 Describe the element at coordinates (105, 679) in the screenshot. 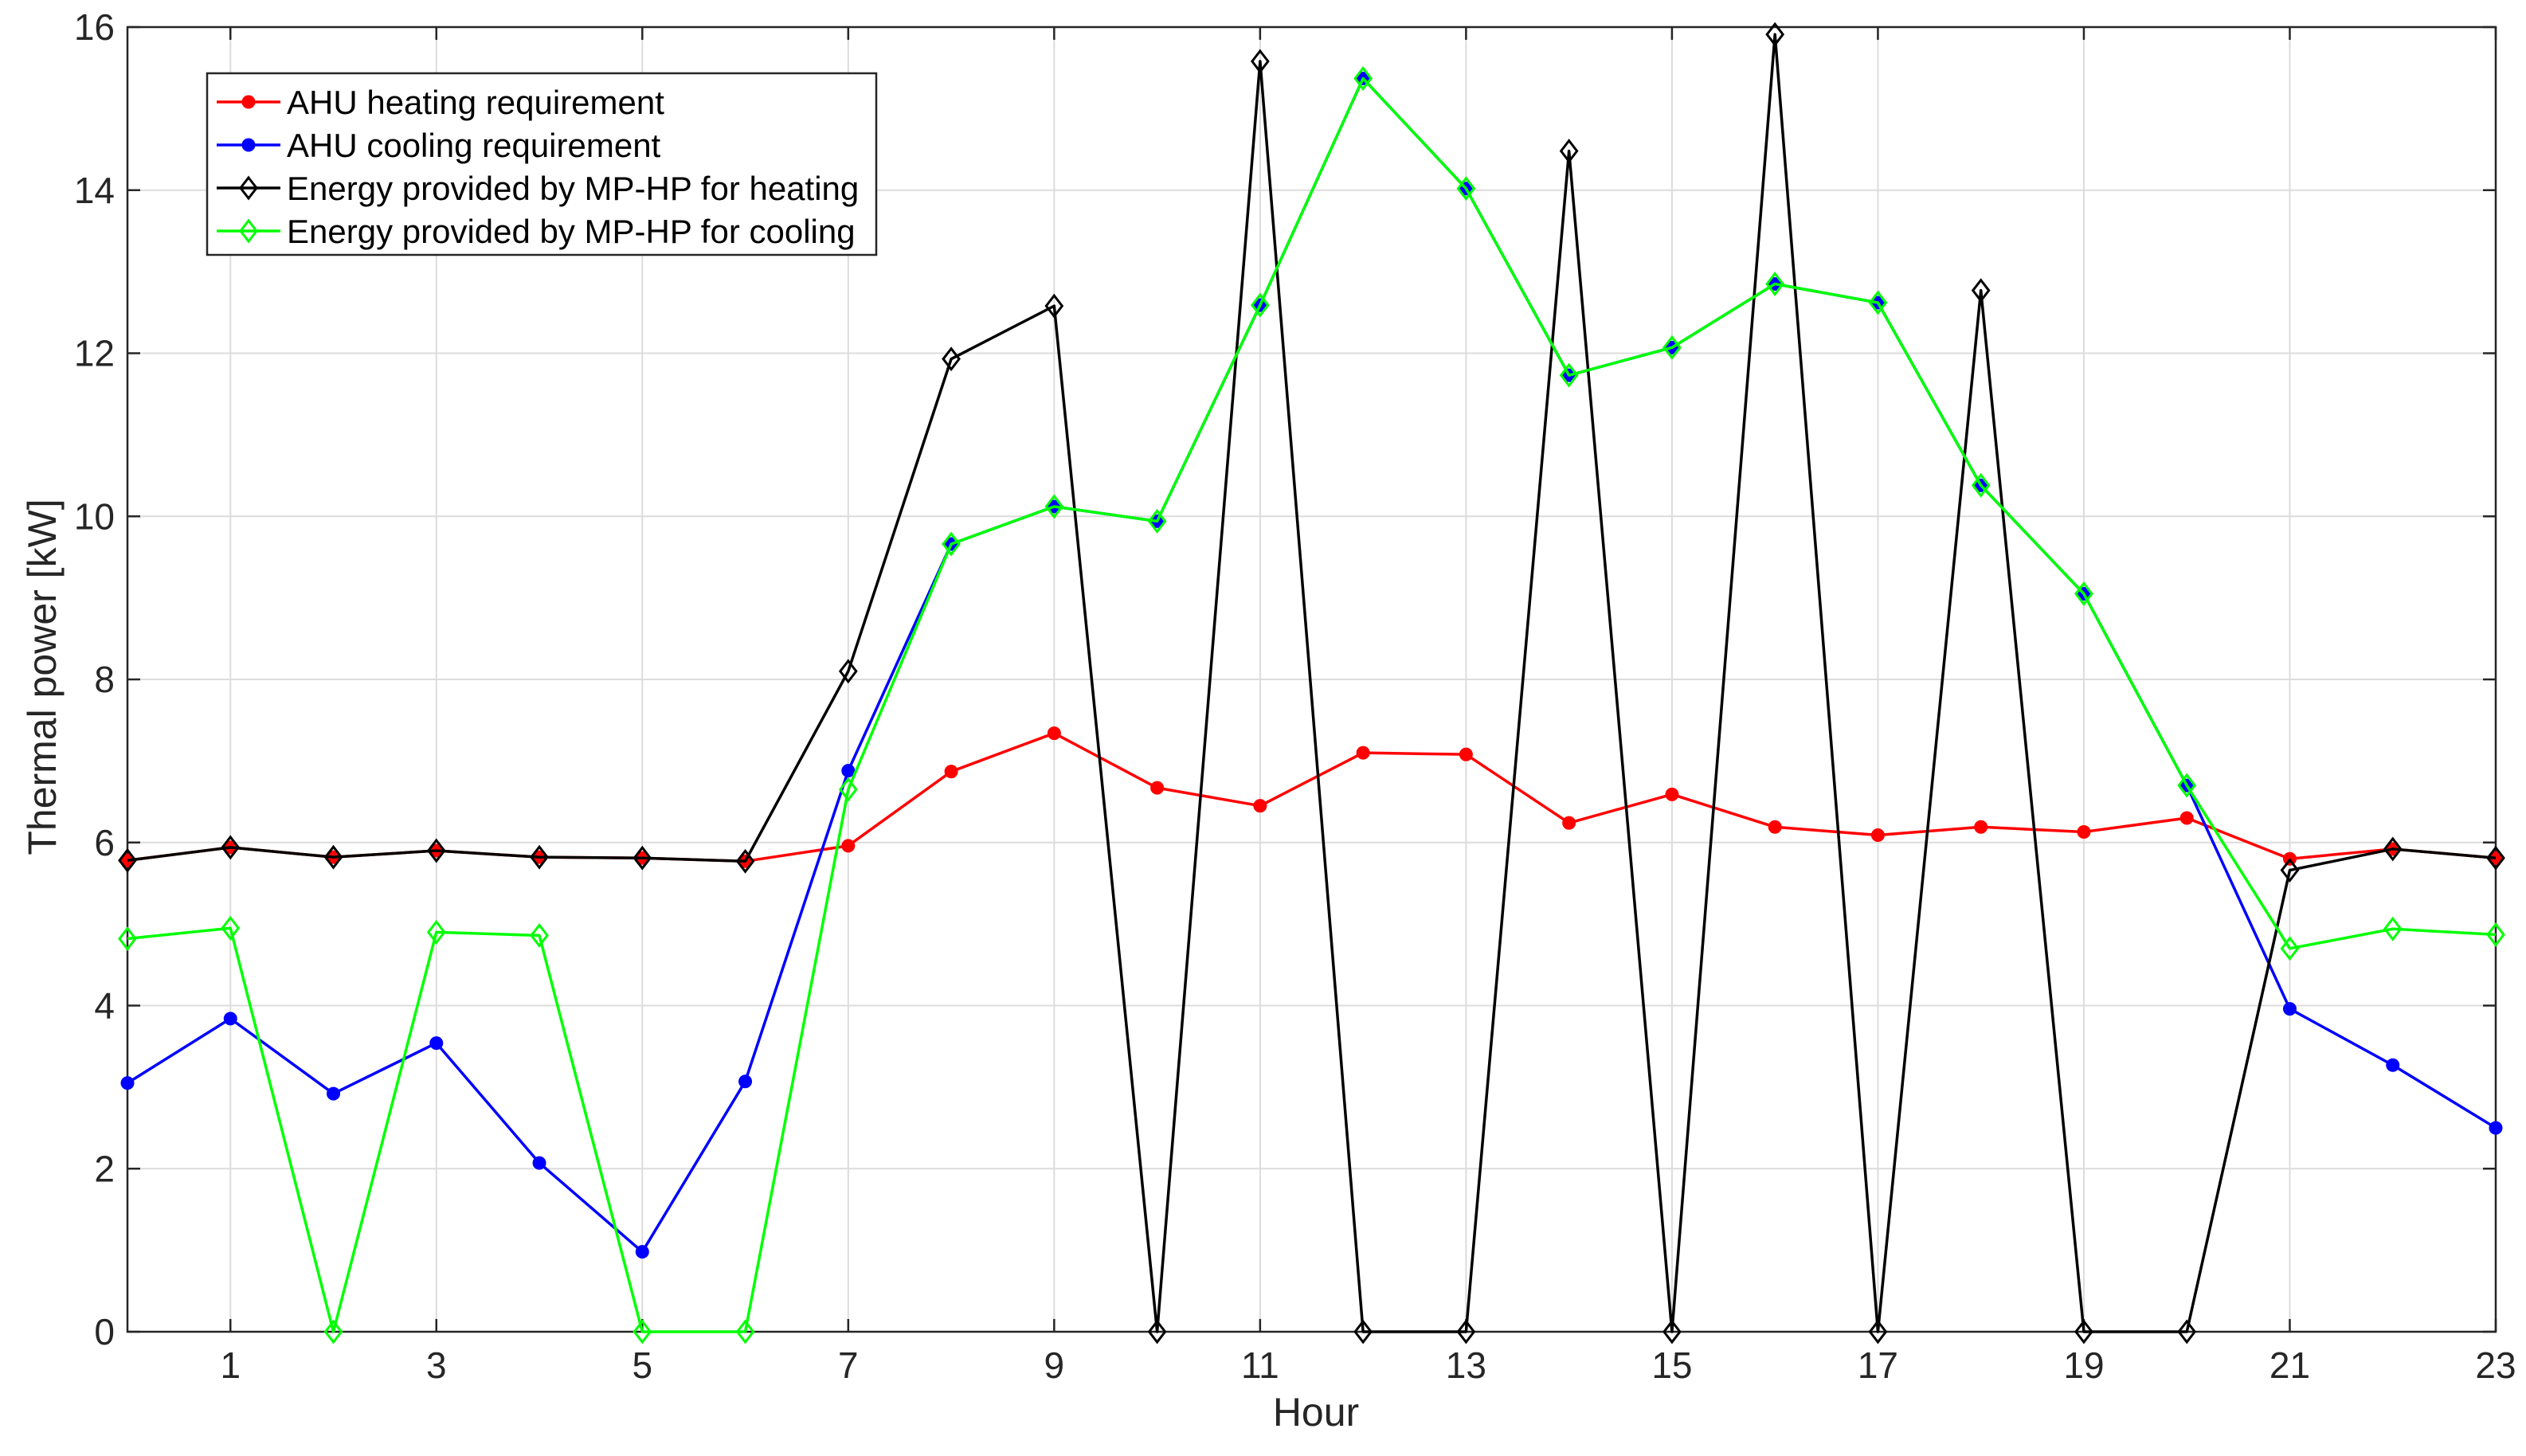

I see `y-tick-label: 8` at that location.